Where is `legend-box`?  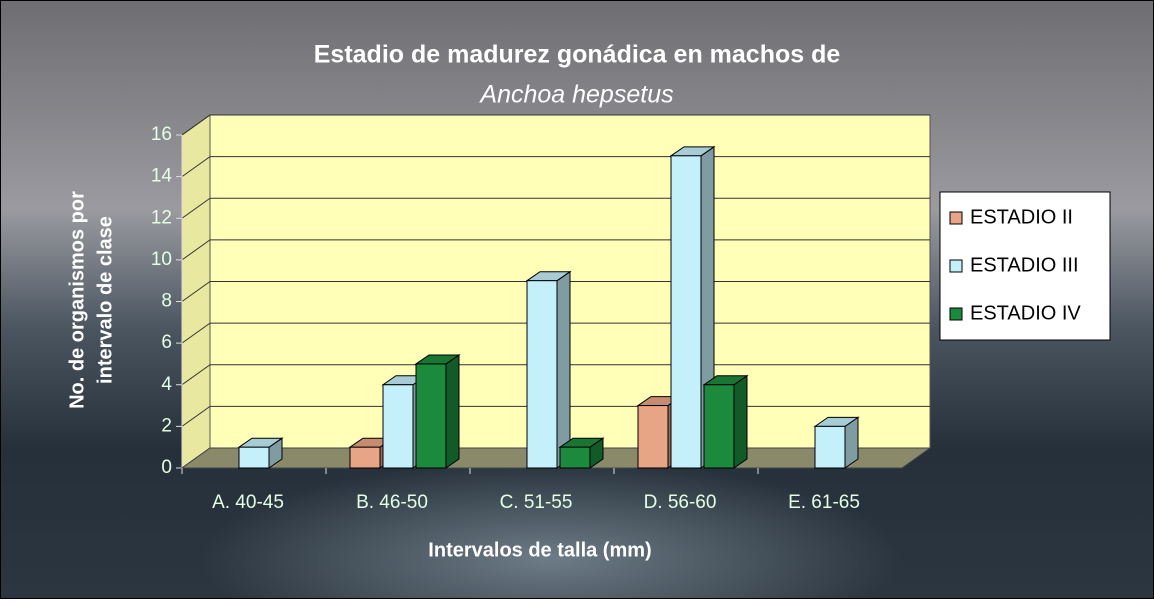 legend-box is located at coordinates (1025, 266).